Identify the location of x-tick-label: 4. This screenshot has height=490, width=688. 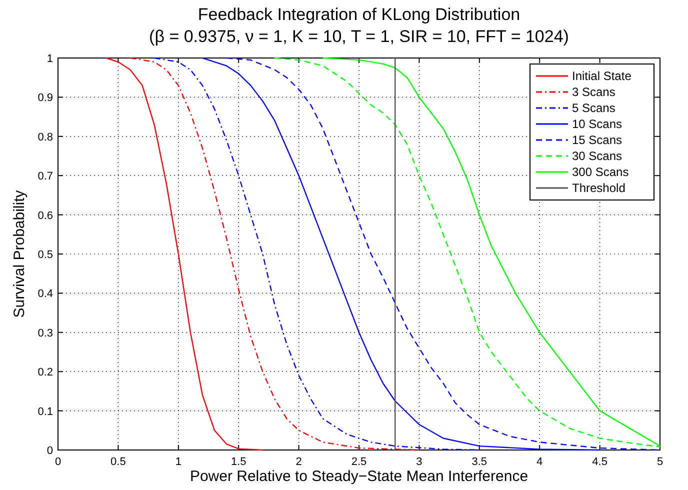
(539, 462).